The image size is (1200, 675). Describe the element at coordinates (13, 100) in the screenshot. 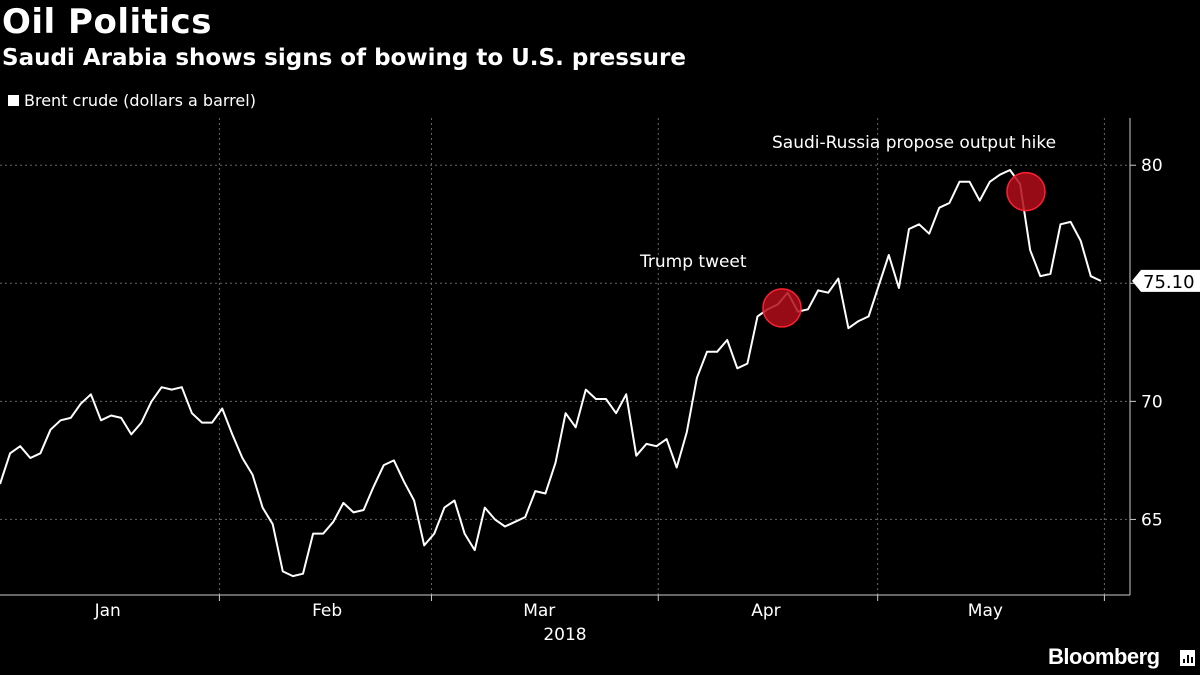

I see `legend-swatch` at that location.